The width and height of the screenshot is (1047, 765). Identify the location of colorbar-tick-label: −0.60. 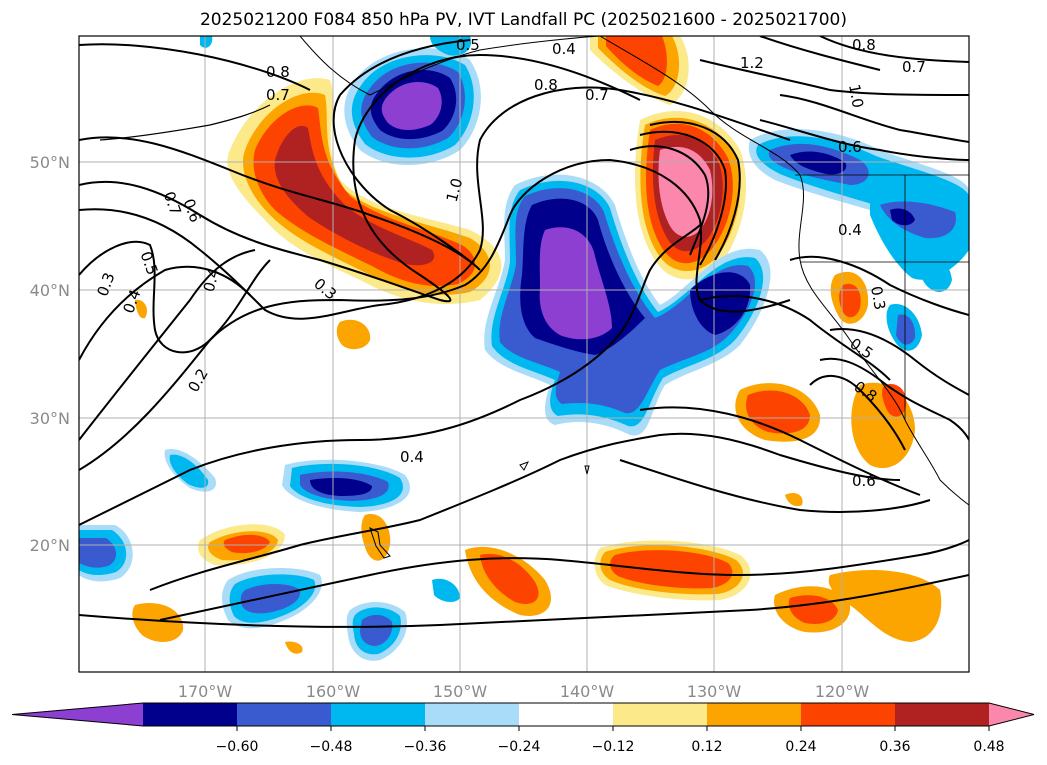
(237, 747).